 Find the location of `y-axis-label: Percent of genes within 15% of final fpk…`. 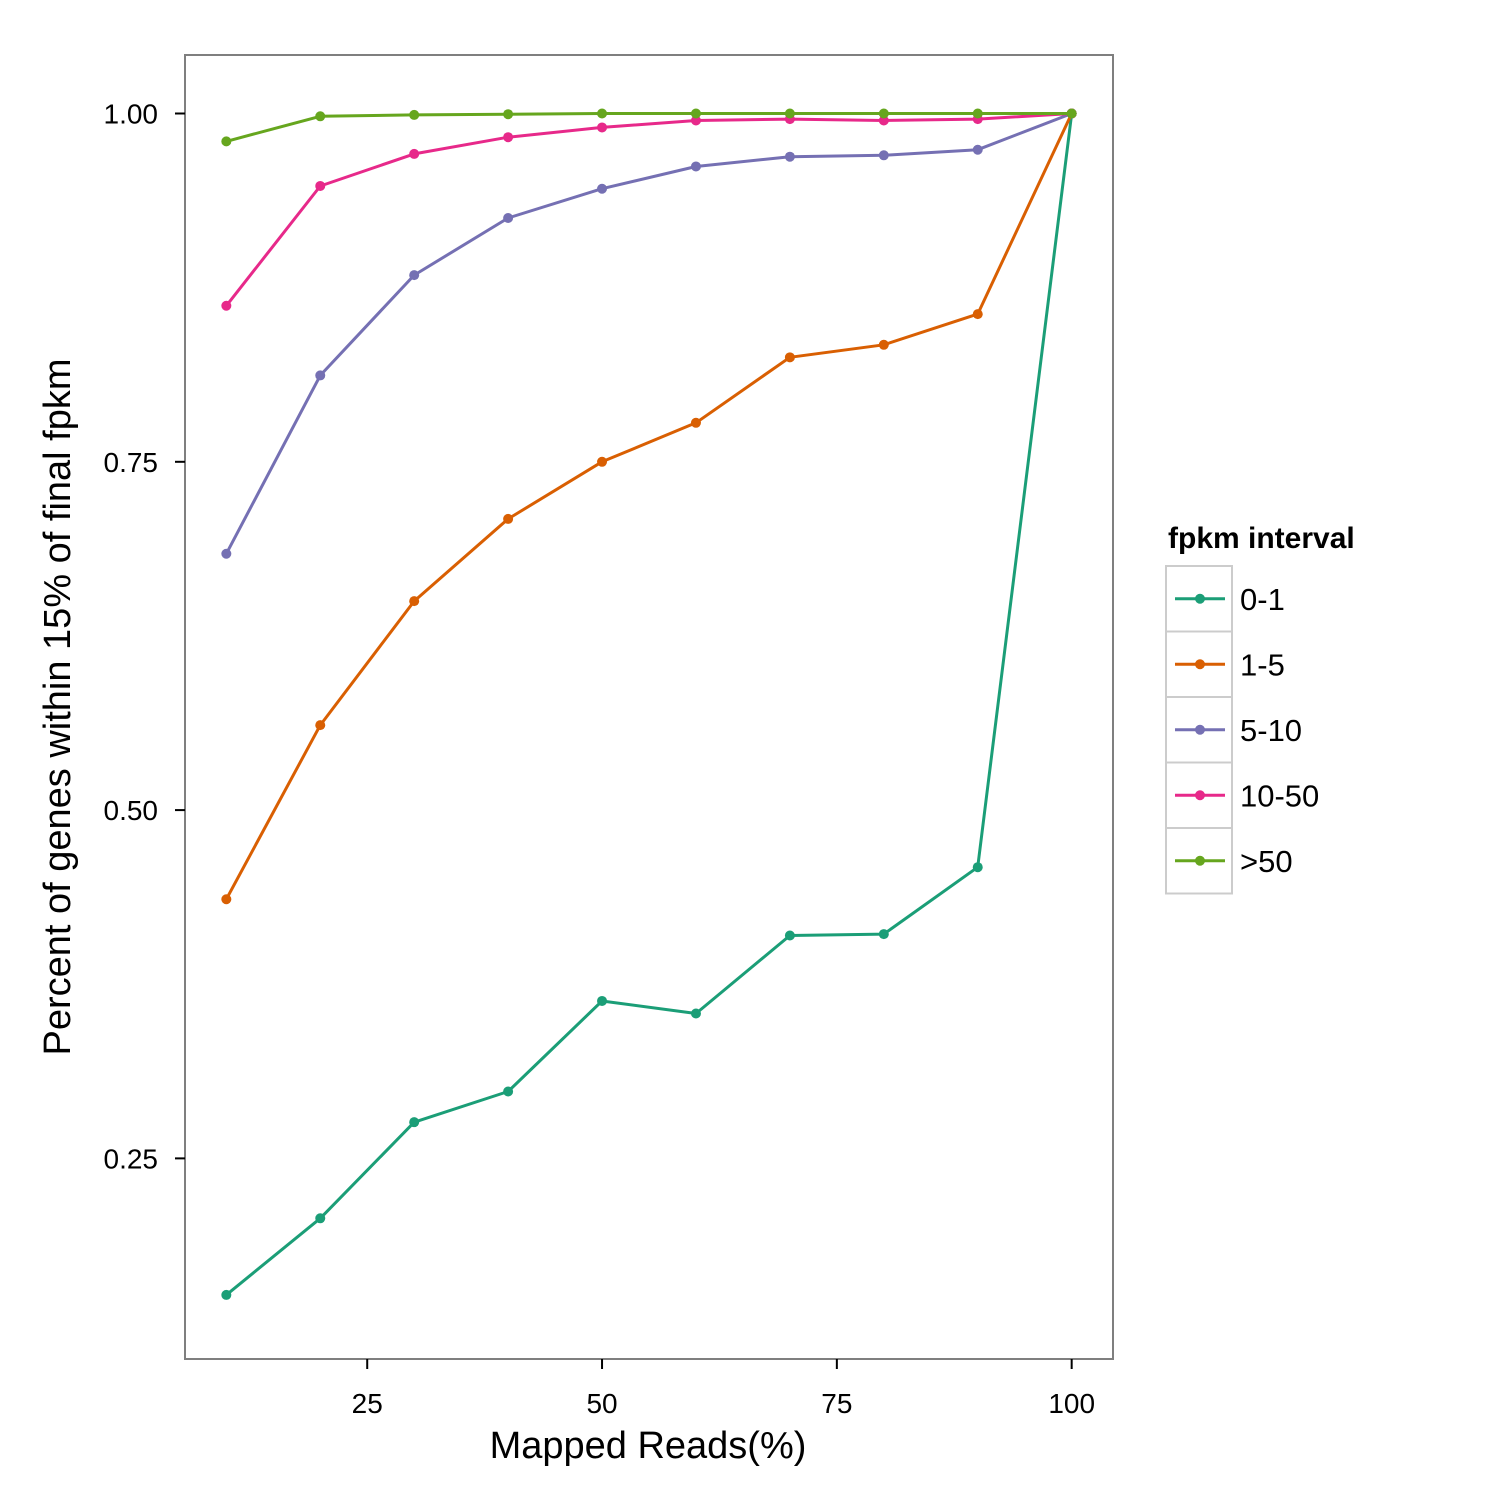

y-axis-label: Percent of genes within 15% of final fpk… is located at coordinates (58, 706).